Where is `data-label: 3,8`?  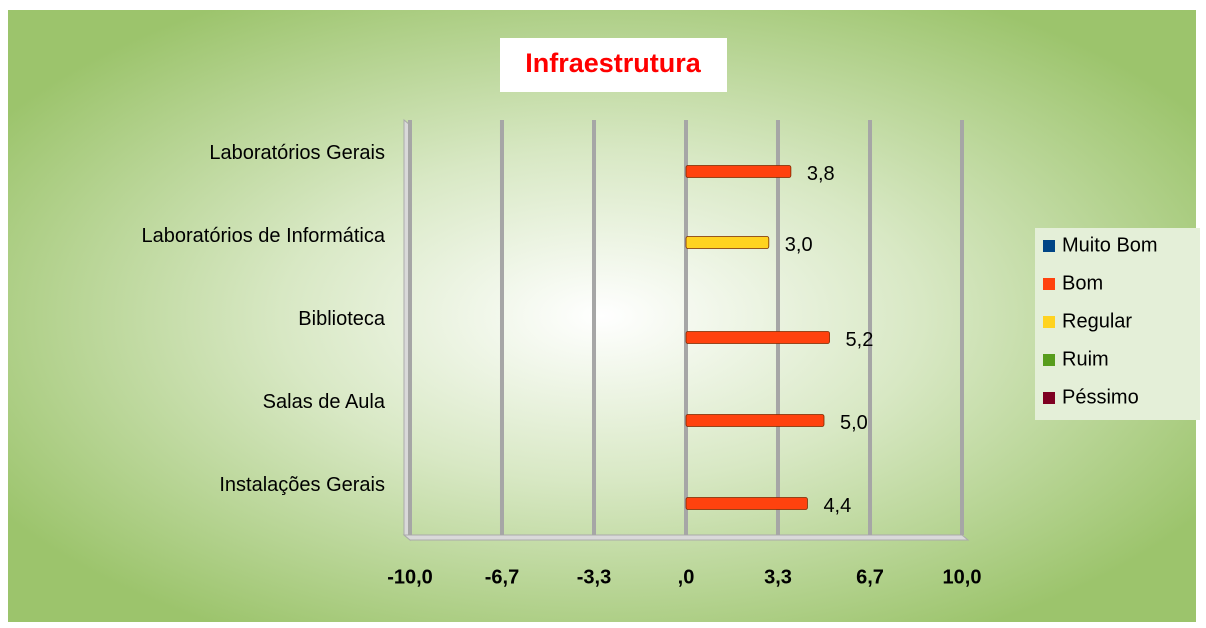 data-label: 3,8 is located at coordinates (821, 174).